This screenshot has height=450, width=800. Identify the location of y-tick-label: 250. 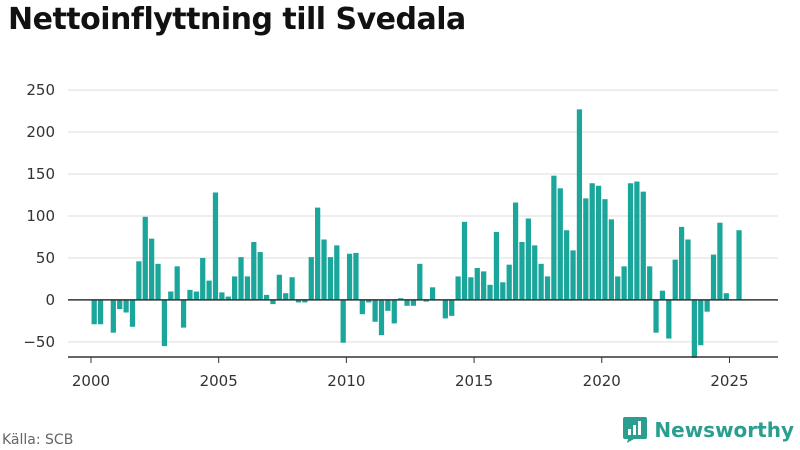
(40, 90).